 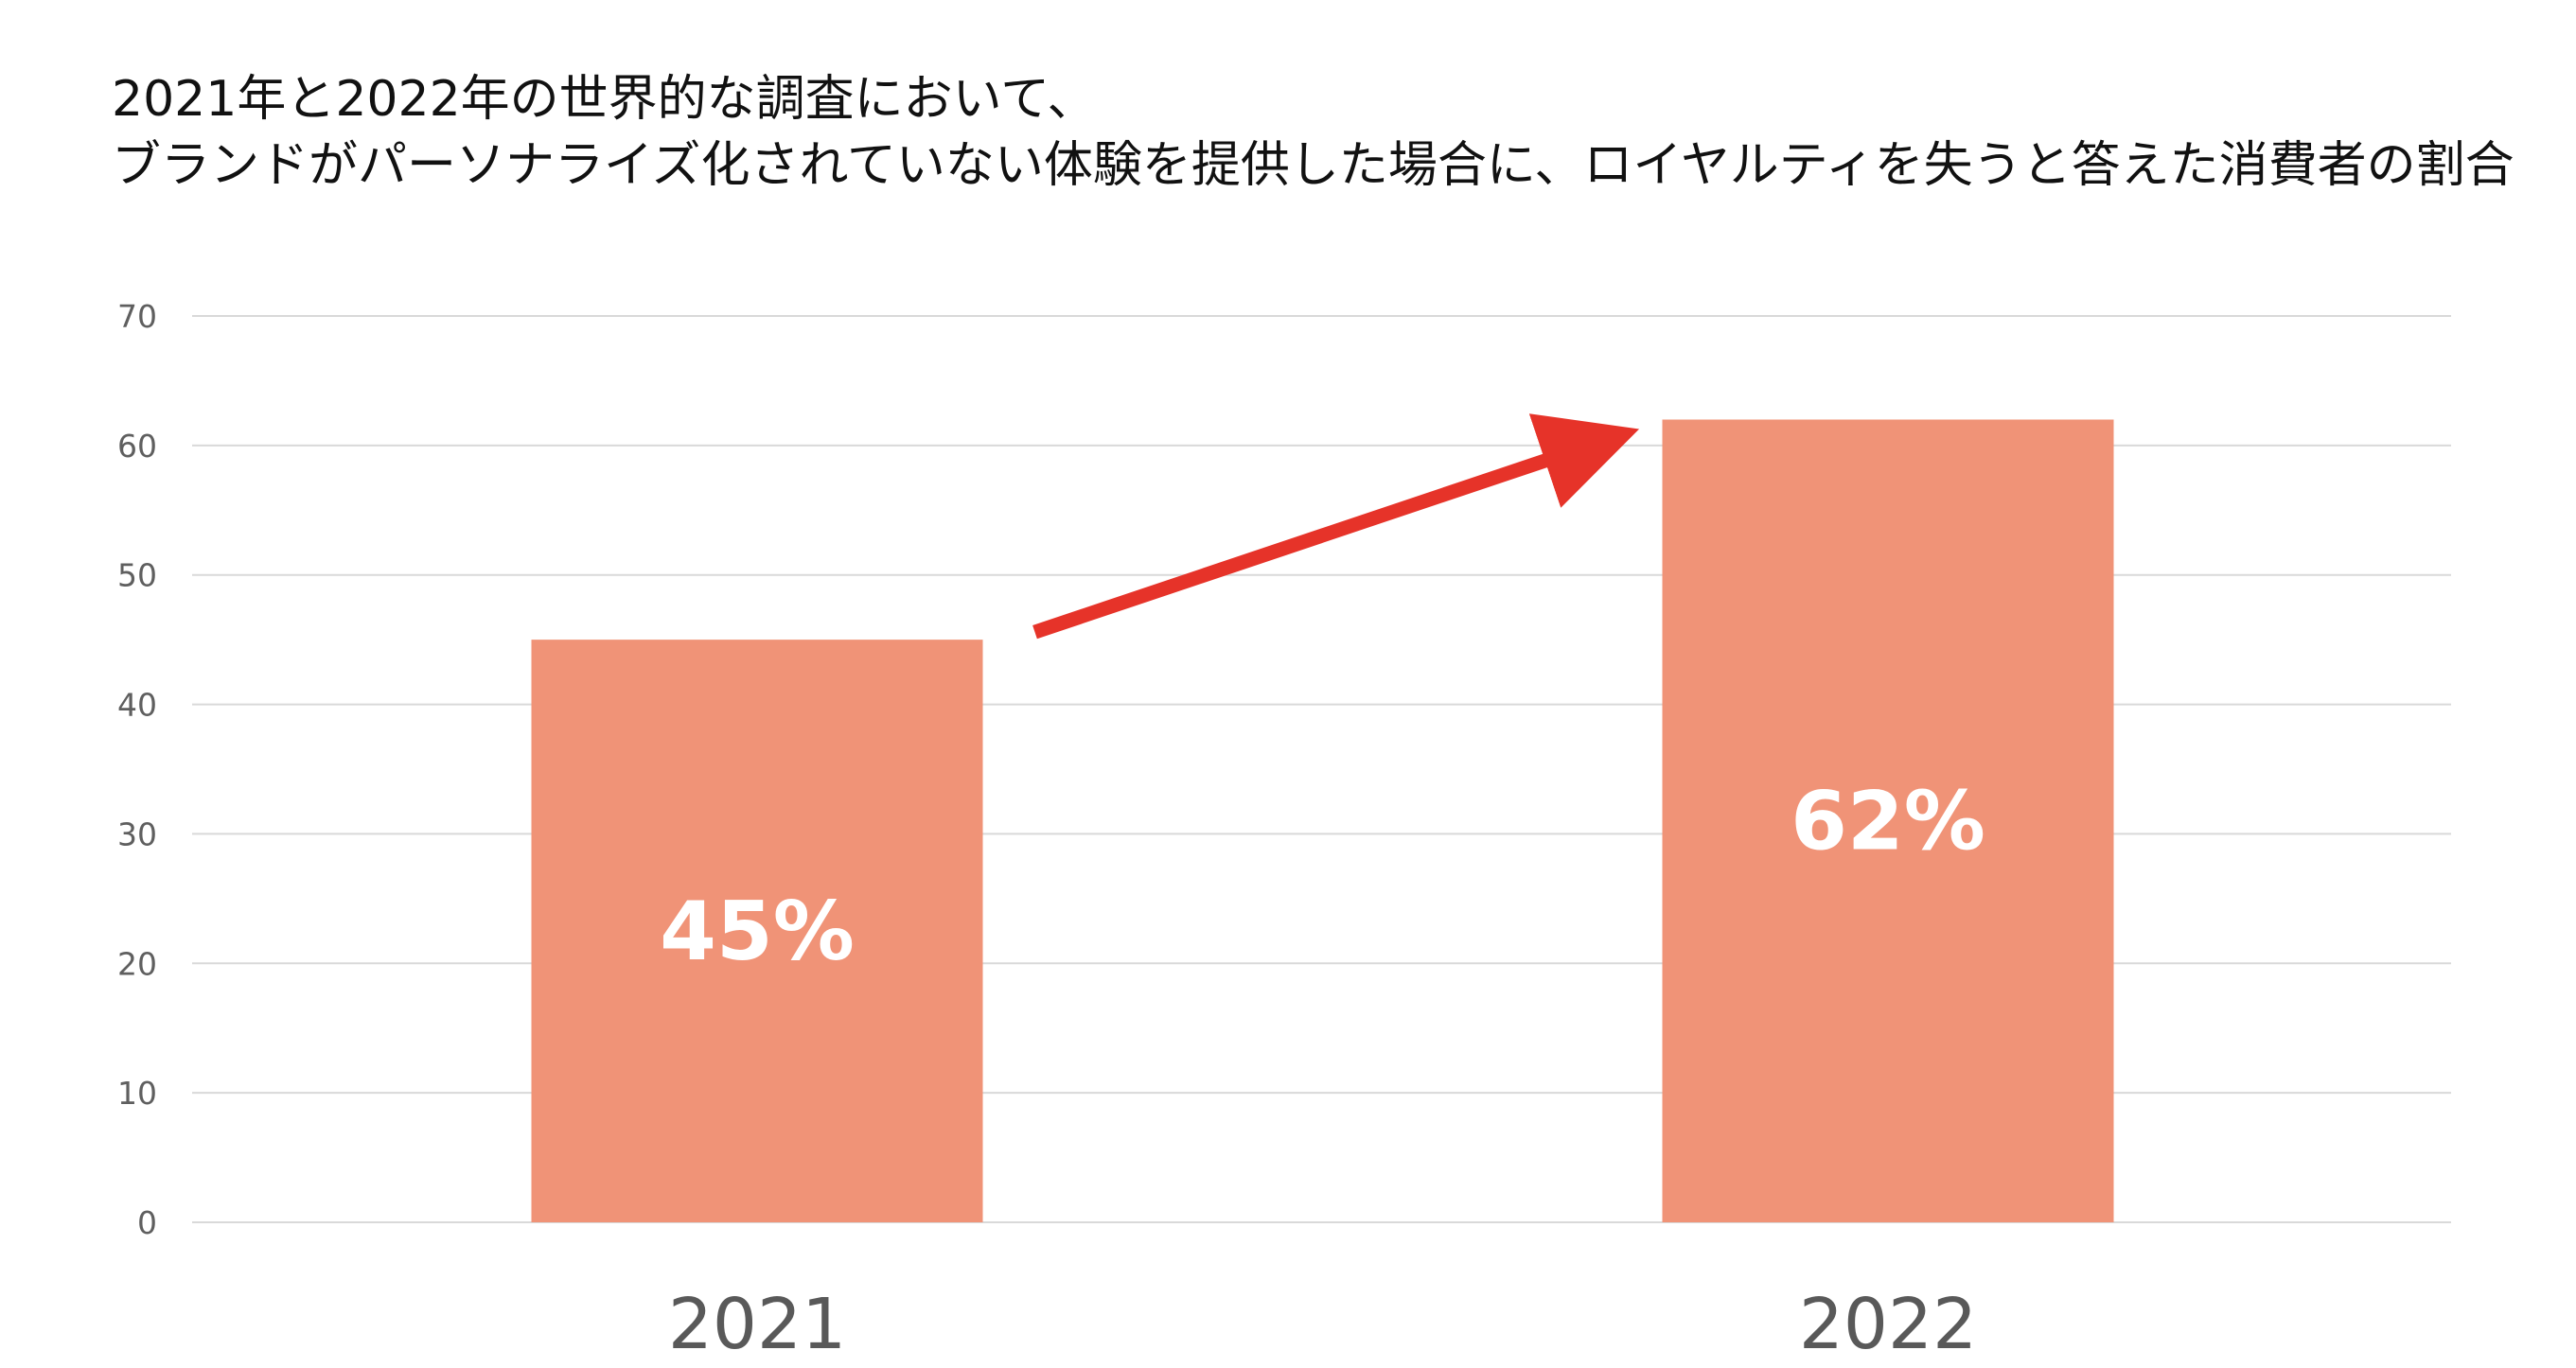 What do you see at coordinates (137, 769) in the screenshot?
I see `y-axis-ticks: 0 10 20 30 40 50 60 70` at bounding box center [137, 769].